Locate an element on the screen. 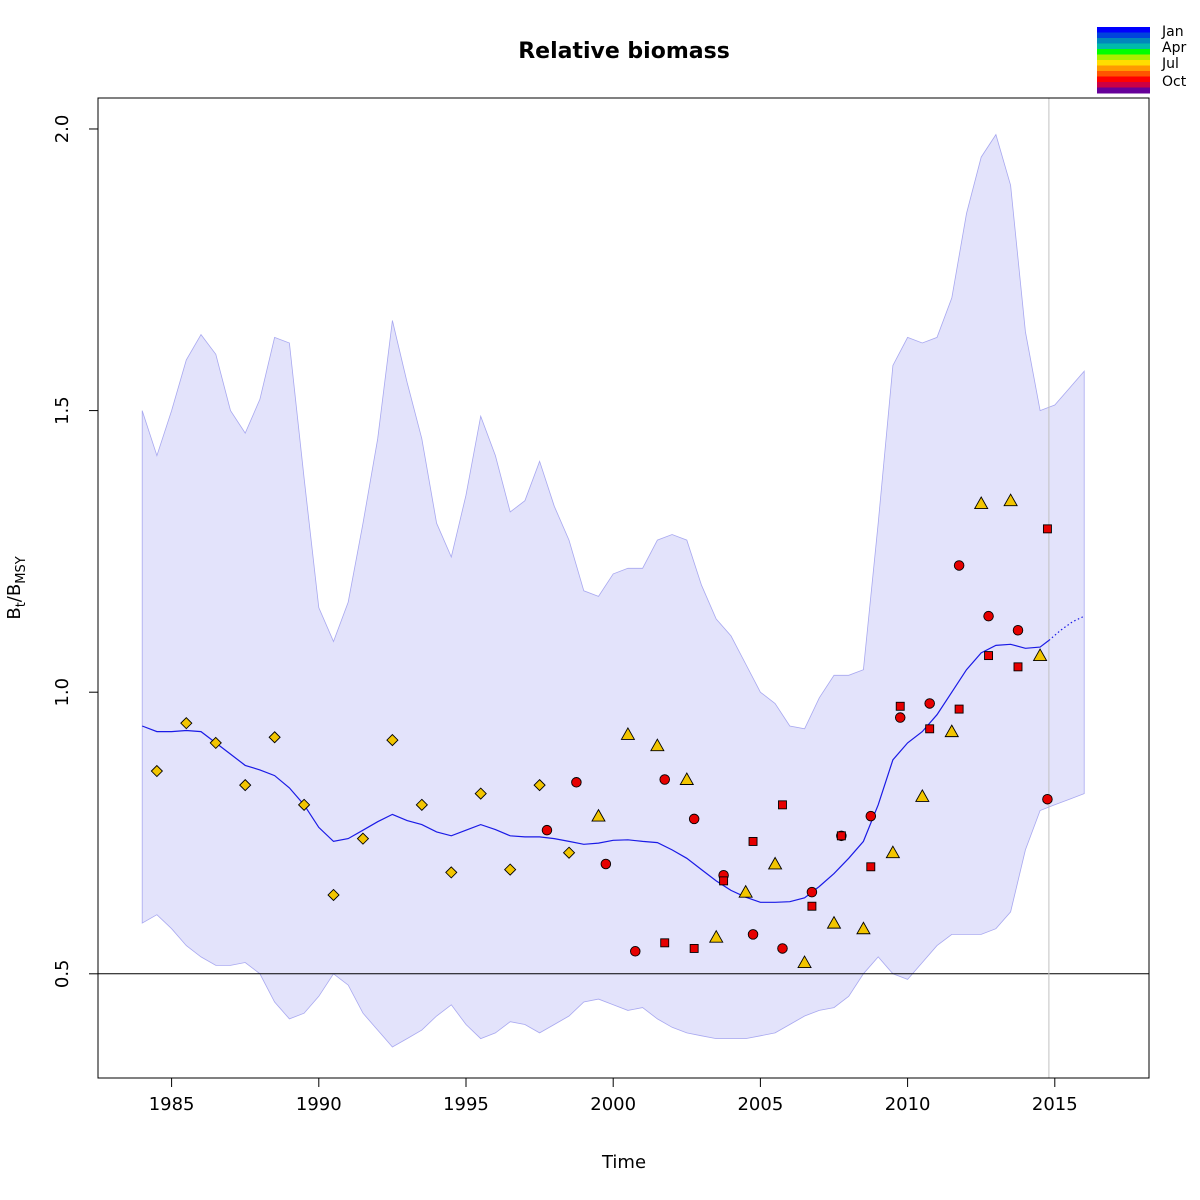 The image size is (1200, 1200). x-tick-label: 1990 is located at coordinates (319, 1104).